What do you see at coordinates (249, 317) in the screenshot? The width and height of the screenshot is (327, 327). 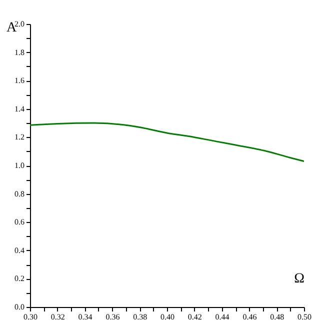 I see `x-tick-label: 0.46` at bounding box center [249, 317].